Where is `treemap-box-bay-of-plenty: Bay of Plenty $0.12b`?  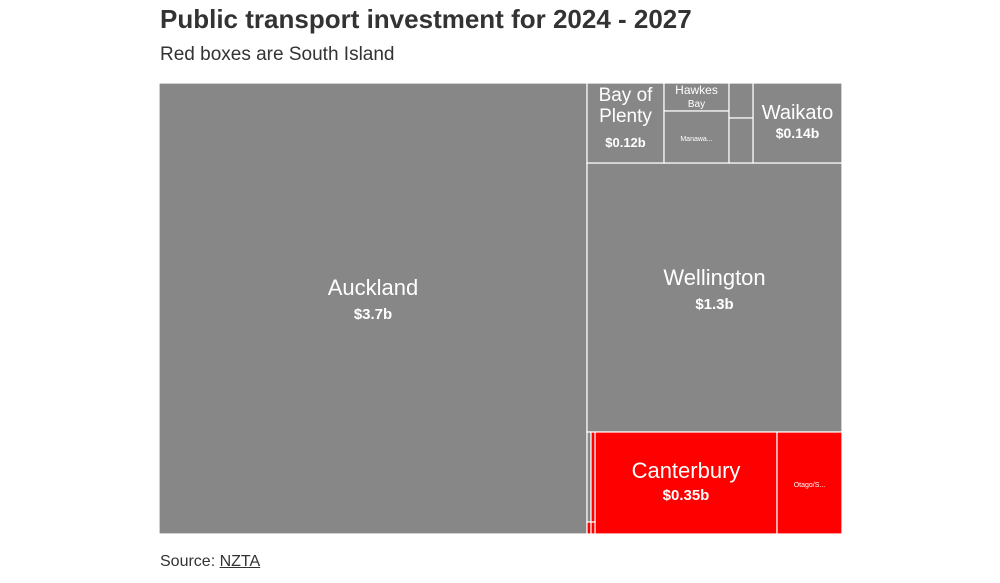
treemap-box-bay-of-plenty: Bay of Plenty $0.12b is located at coordinates (625, 123).